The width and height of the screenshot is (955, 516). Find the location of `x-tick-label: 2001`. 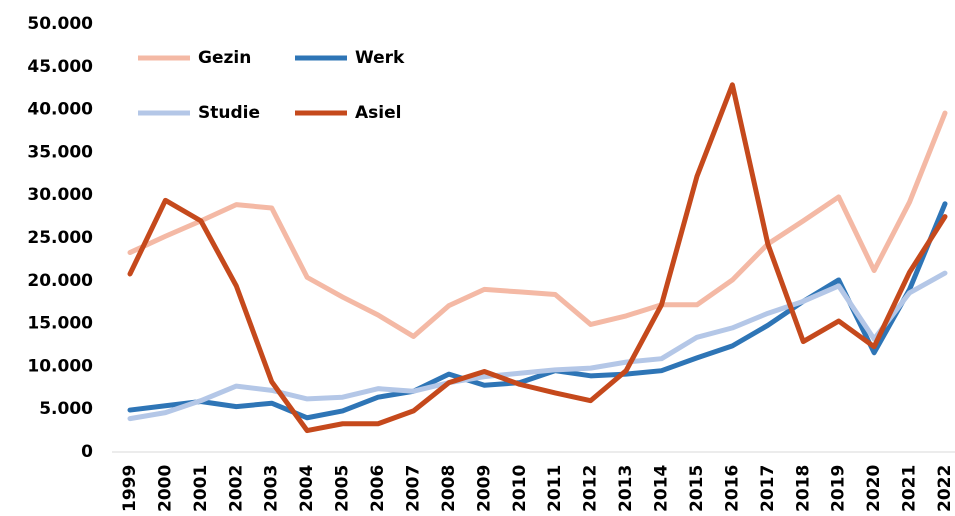

x-tick-label: 2001 is located at coordinates (201, 488).